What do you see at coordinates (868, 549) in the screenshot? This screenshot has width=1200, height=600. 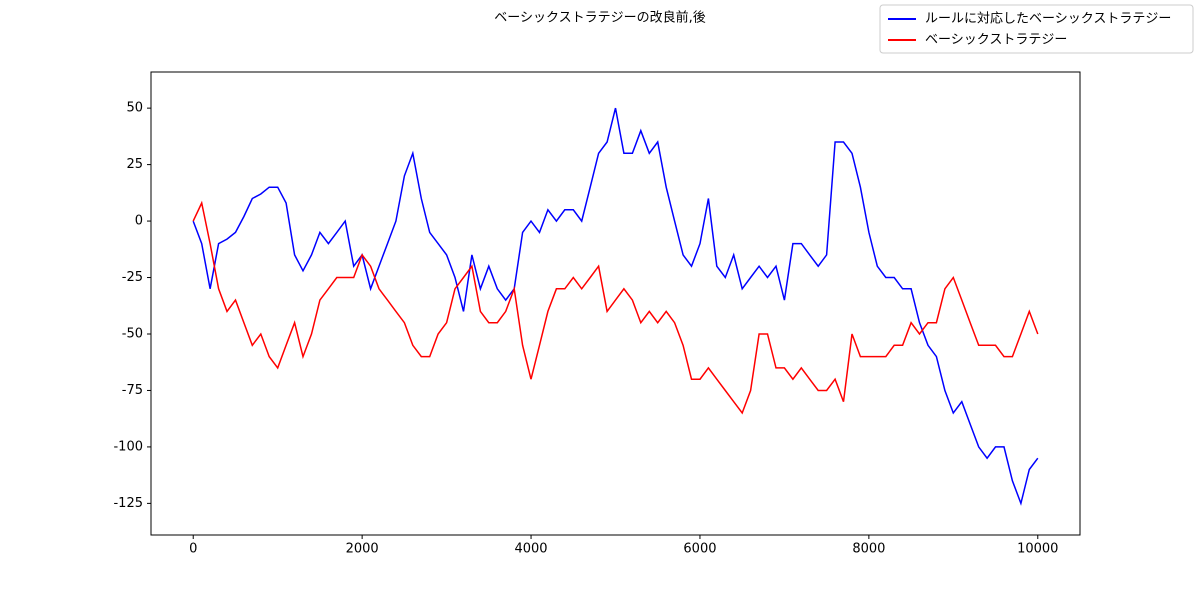 I see `x-tick-label: 8000` at bounding box center [868, 549].